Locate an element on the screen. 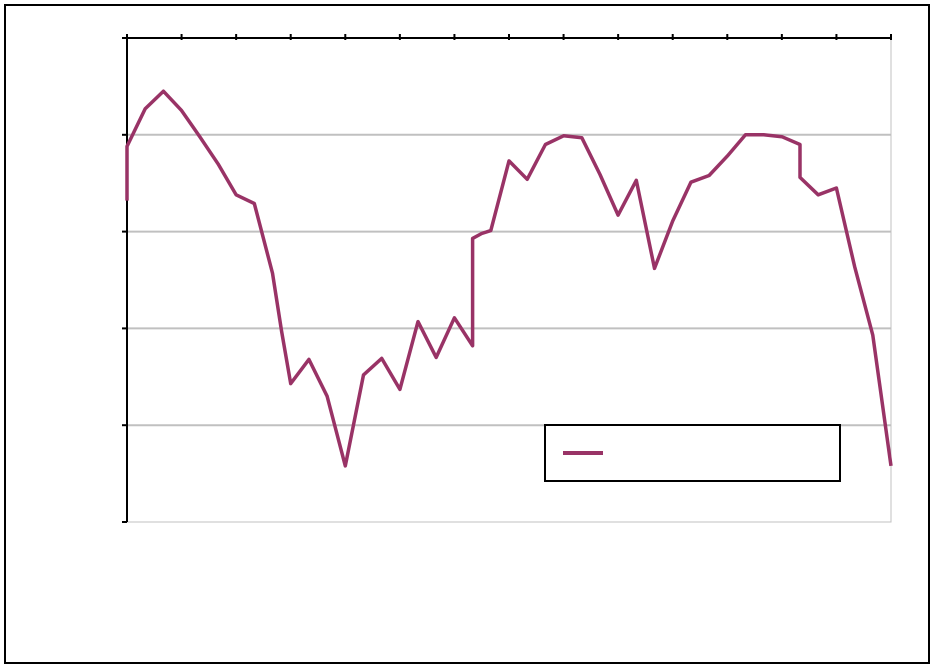 The height and width of the screenshot is (664, 935). y-axis-ticks is located at coordinates (124, 280).